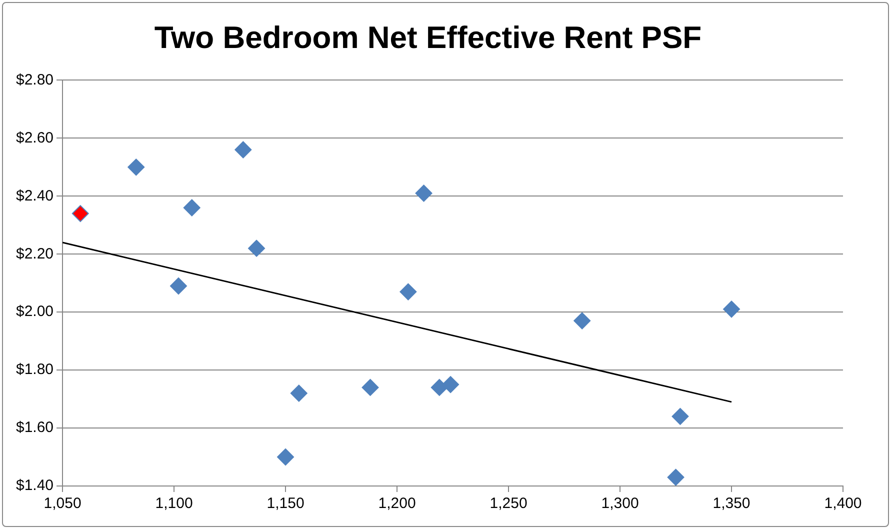 This screenshot has height=529, width=891. I want to click on y-tick-label: $2.40, so click(35, 195).